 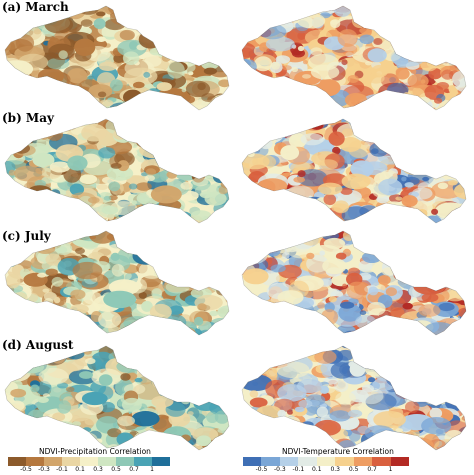 I want to click on temperature-correlation-map-august, so click(x=354, y=398).